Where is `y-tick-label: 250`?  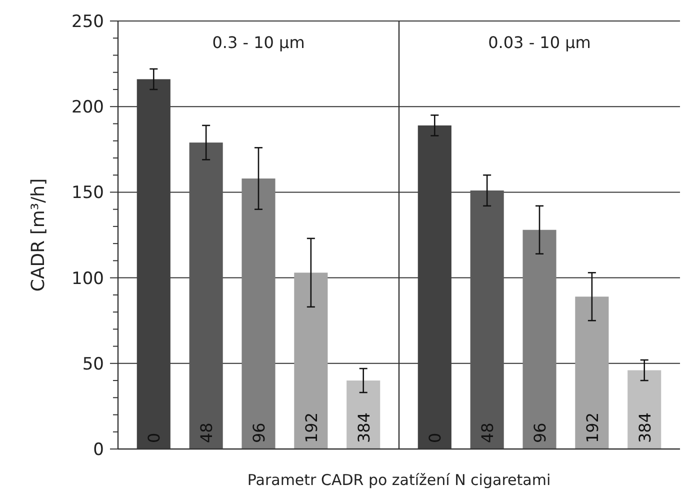
y-tick-label: 250 is located at coordinates (88, 22).